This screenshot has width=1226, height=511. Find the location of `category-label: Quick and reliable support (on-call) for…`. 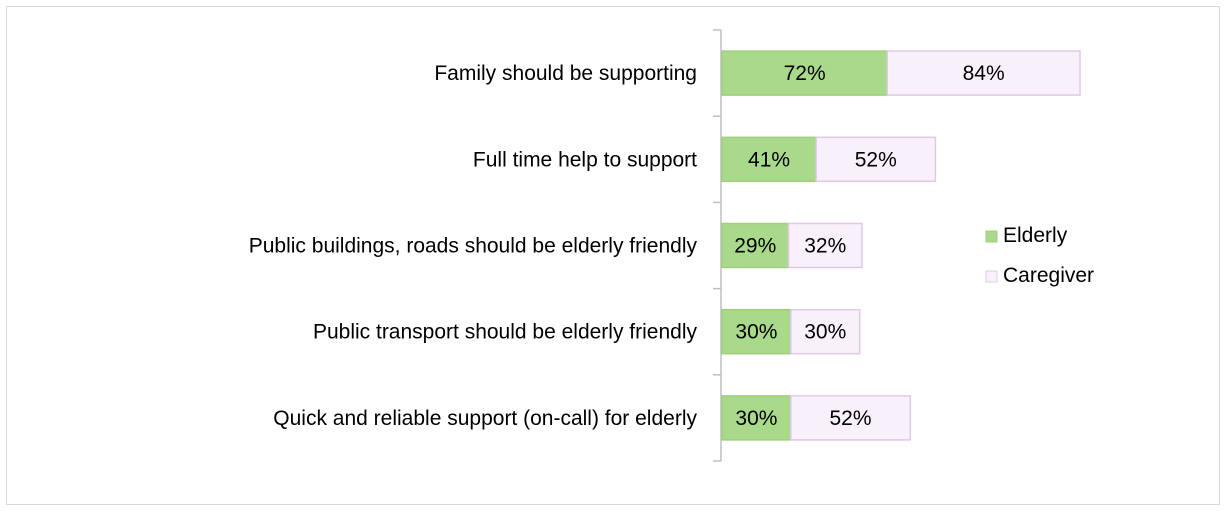

category-label: Quick and reliable support (on-call) for… is located at coordinates (485, 418).